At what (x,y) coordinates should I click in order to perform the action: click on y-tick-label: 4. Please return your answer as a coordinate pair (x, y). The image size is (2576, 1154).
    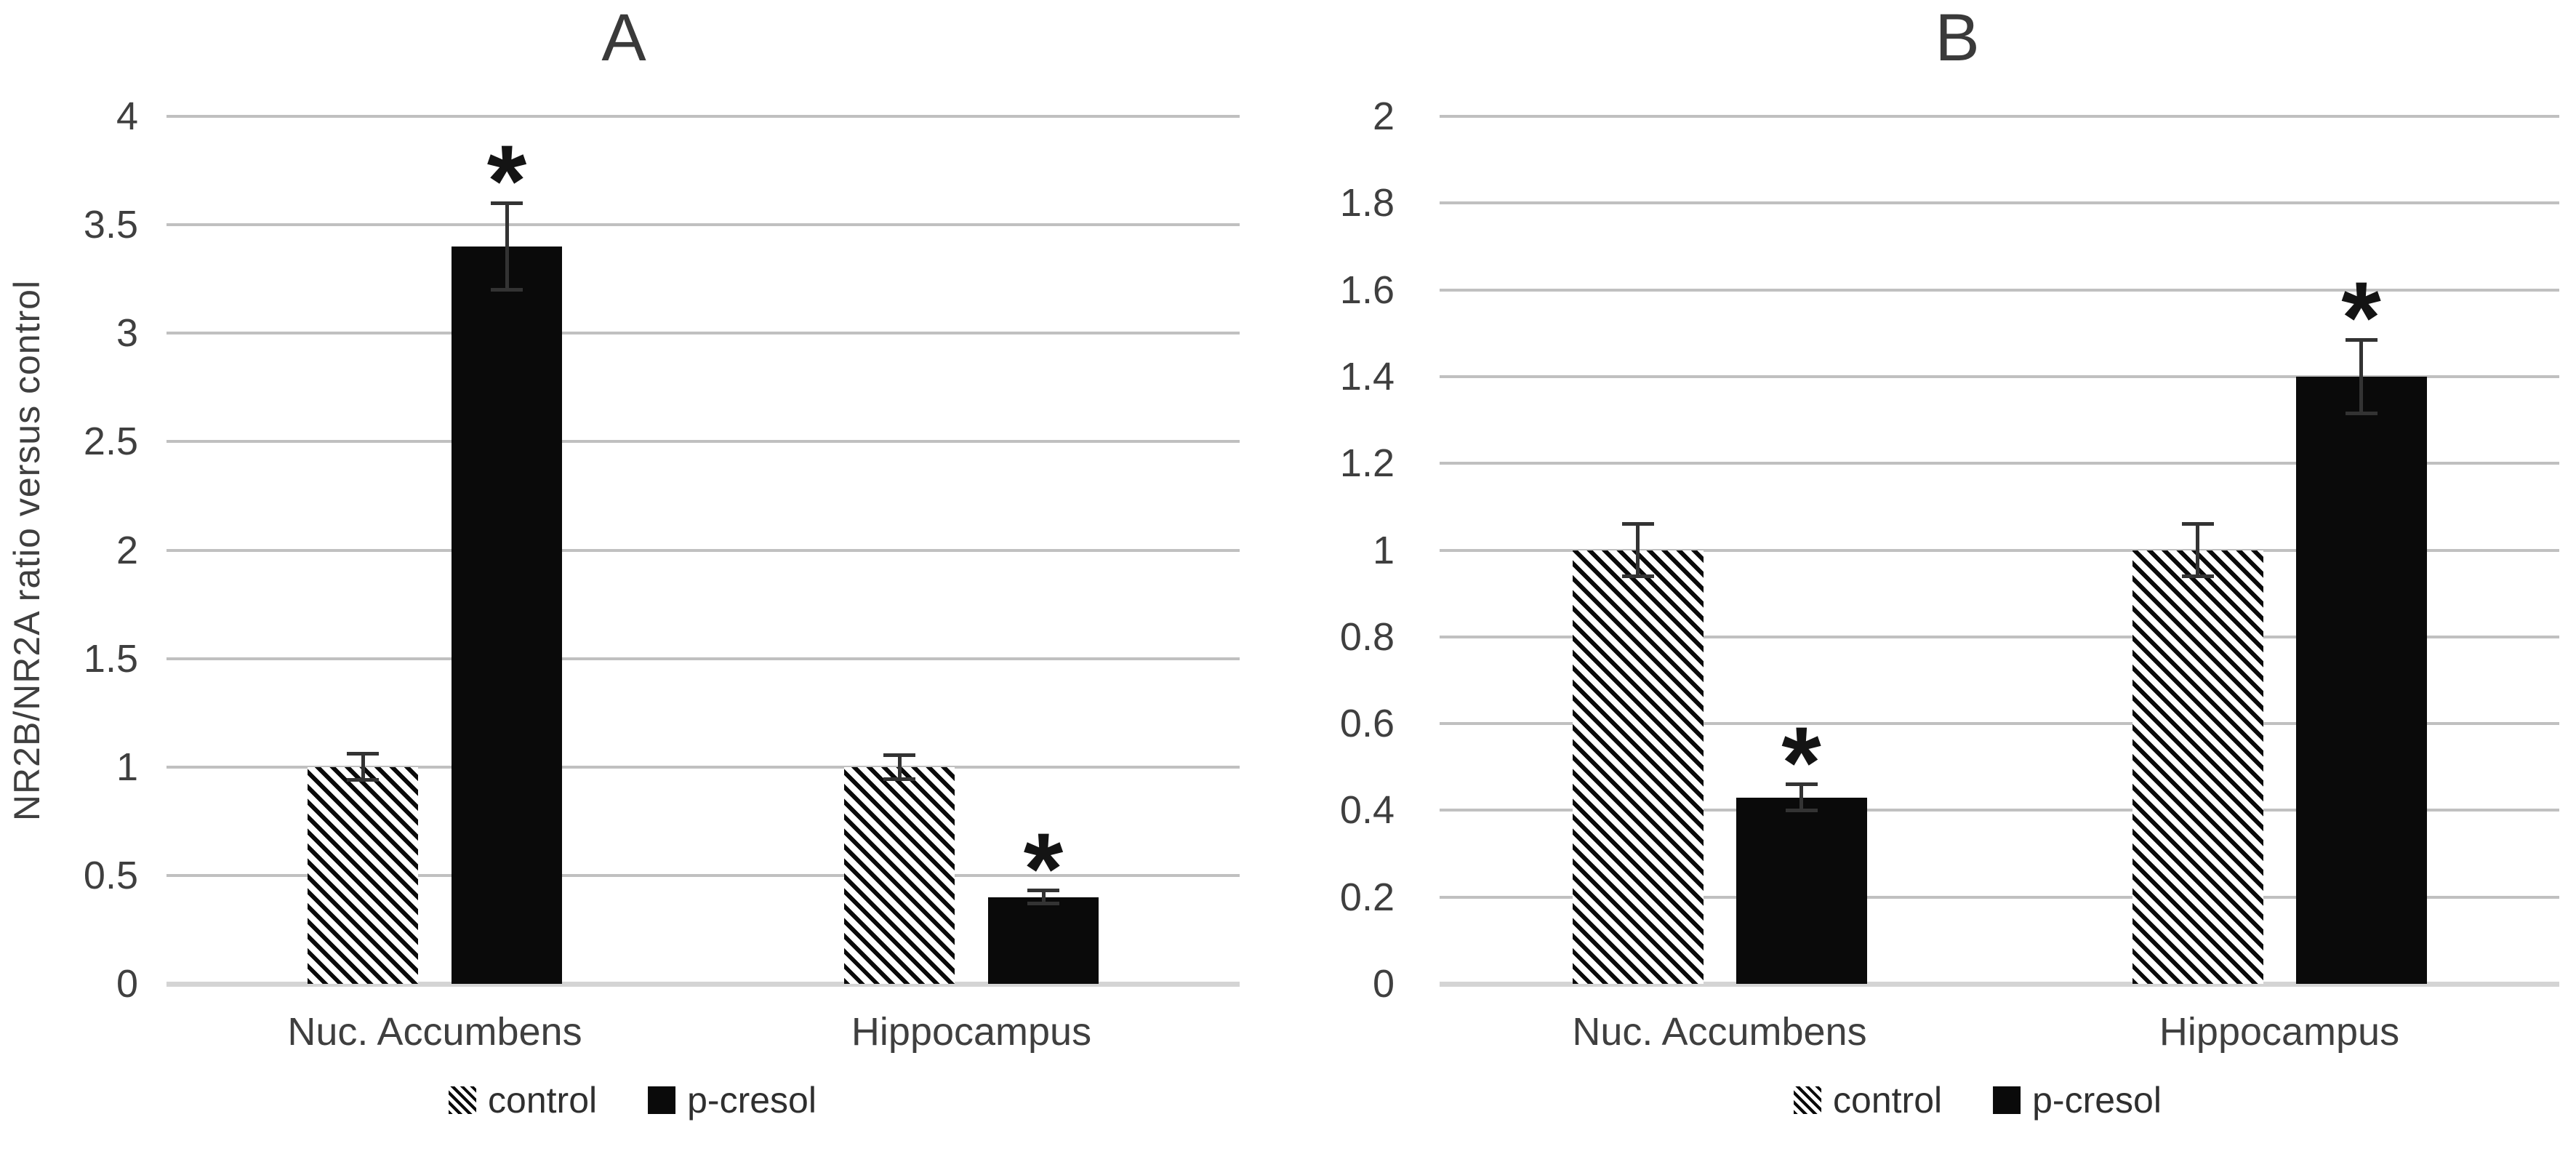
    Looking at the image, I should click on (127, 116).